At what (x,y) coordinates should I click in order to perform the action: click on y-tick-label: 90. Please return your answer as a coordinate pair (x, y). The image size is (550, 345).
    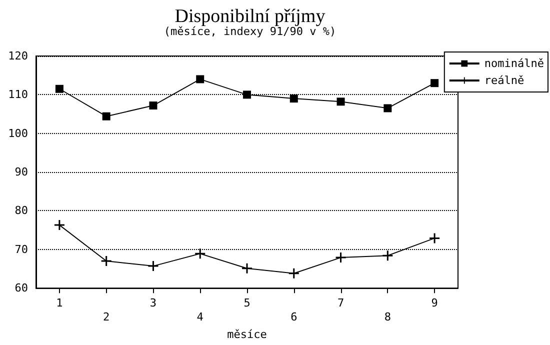
    Looking at the image, I should click on (21, 172).